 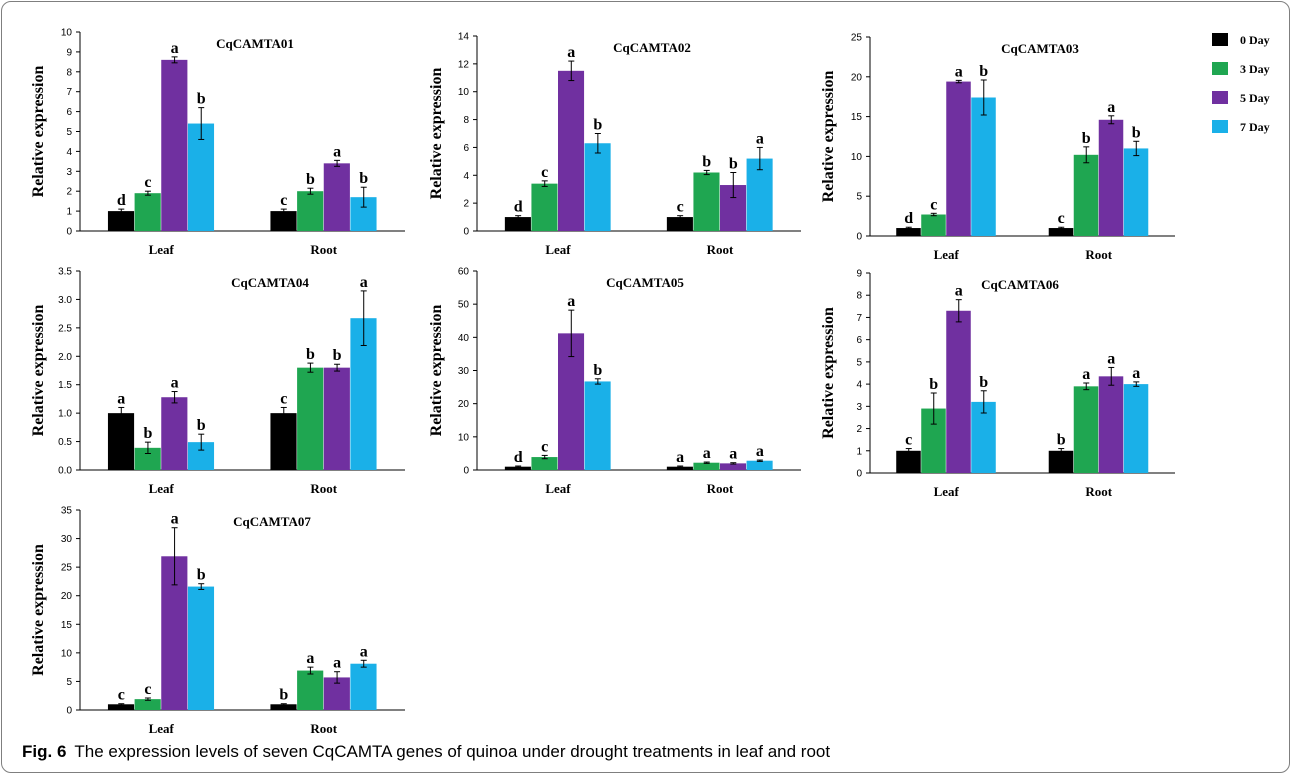 What do you see at coordinates (1241, 83) in the screenshot?
I see `legend: 0 Day 3 Day 5 Day 7 Day` at bounding box center [1241, 83].